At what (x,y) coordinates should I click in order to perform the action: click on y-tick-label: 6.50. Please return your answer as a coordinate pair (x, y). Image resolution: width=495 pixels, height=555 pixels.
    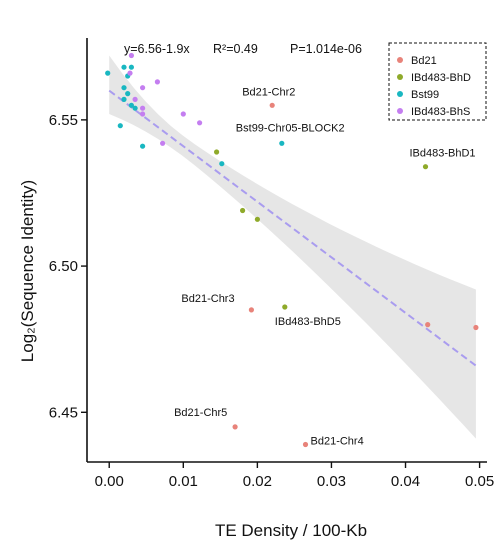
    Looking at the image, I should click on (63, 266).